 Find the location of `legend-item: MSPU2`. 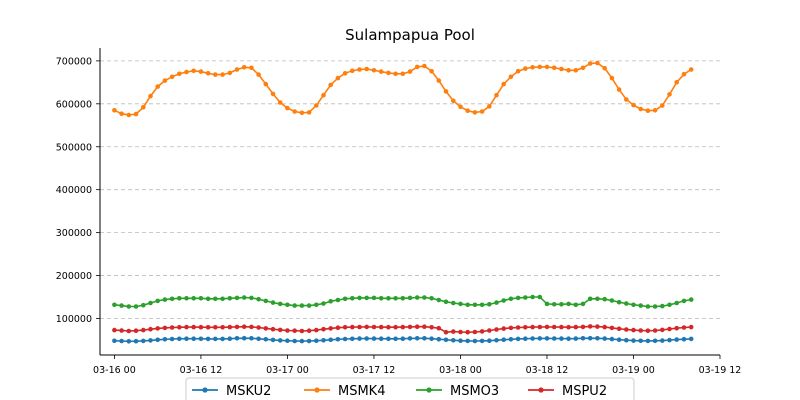

legend-item: MSPU2 is located at coordinates (567, 391).